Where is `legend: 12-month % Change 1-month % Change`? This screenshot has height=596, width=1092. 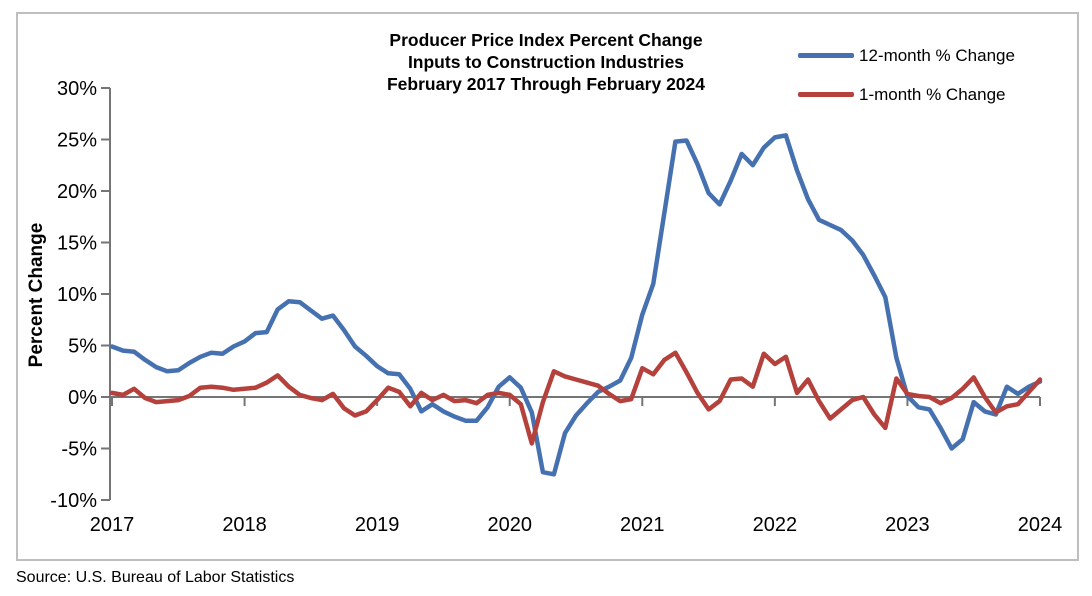
legend: 12-month % Change 1-month % Change is located at coordinates (906, 75).